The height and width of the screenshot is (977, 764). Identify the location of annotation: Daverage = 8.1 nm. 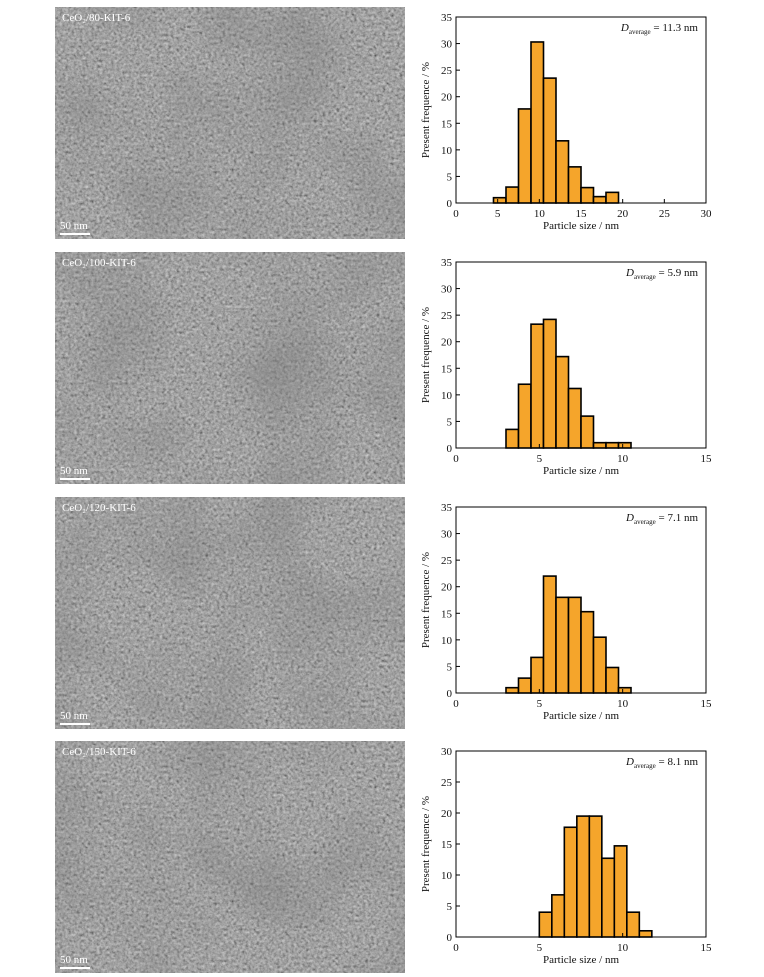
(661, 763).